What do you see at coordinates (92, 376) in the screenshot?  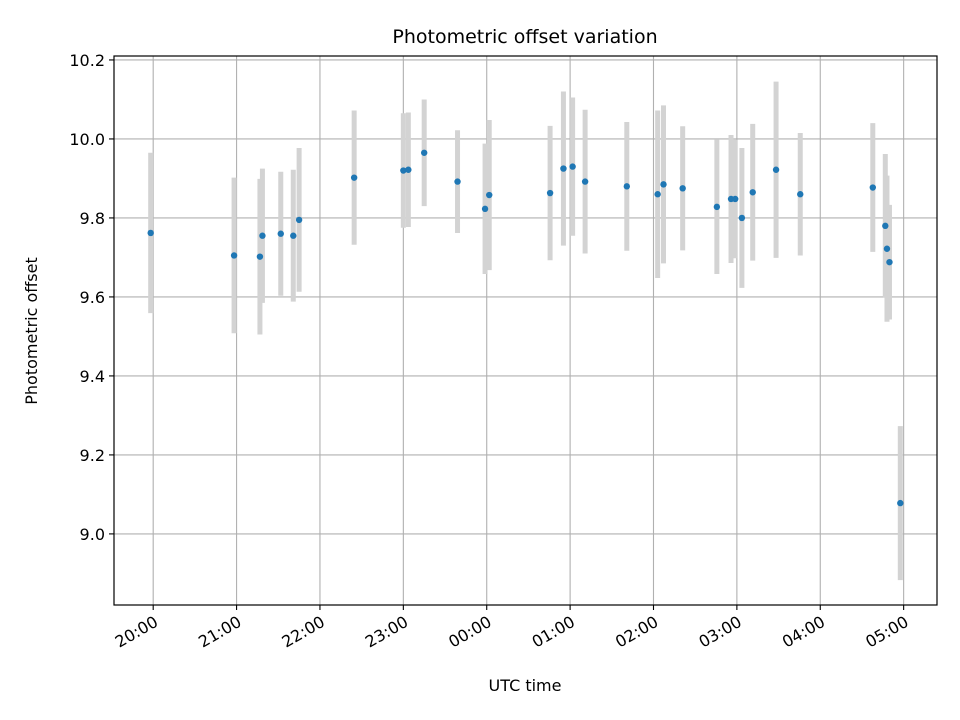 I see `y-tick-label: 9.4` at bounding box center [92, 376].